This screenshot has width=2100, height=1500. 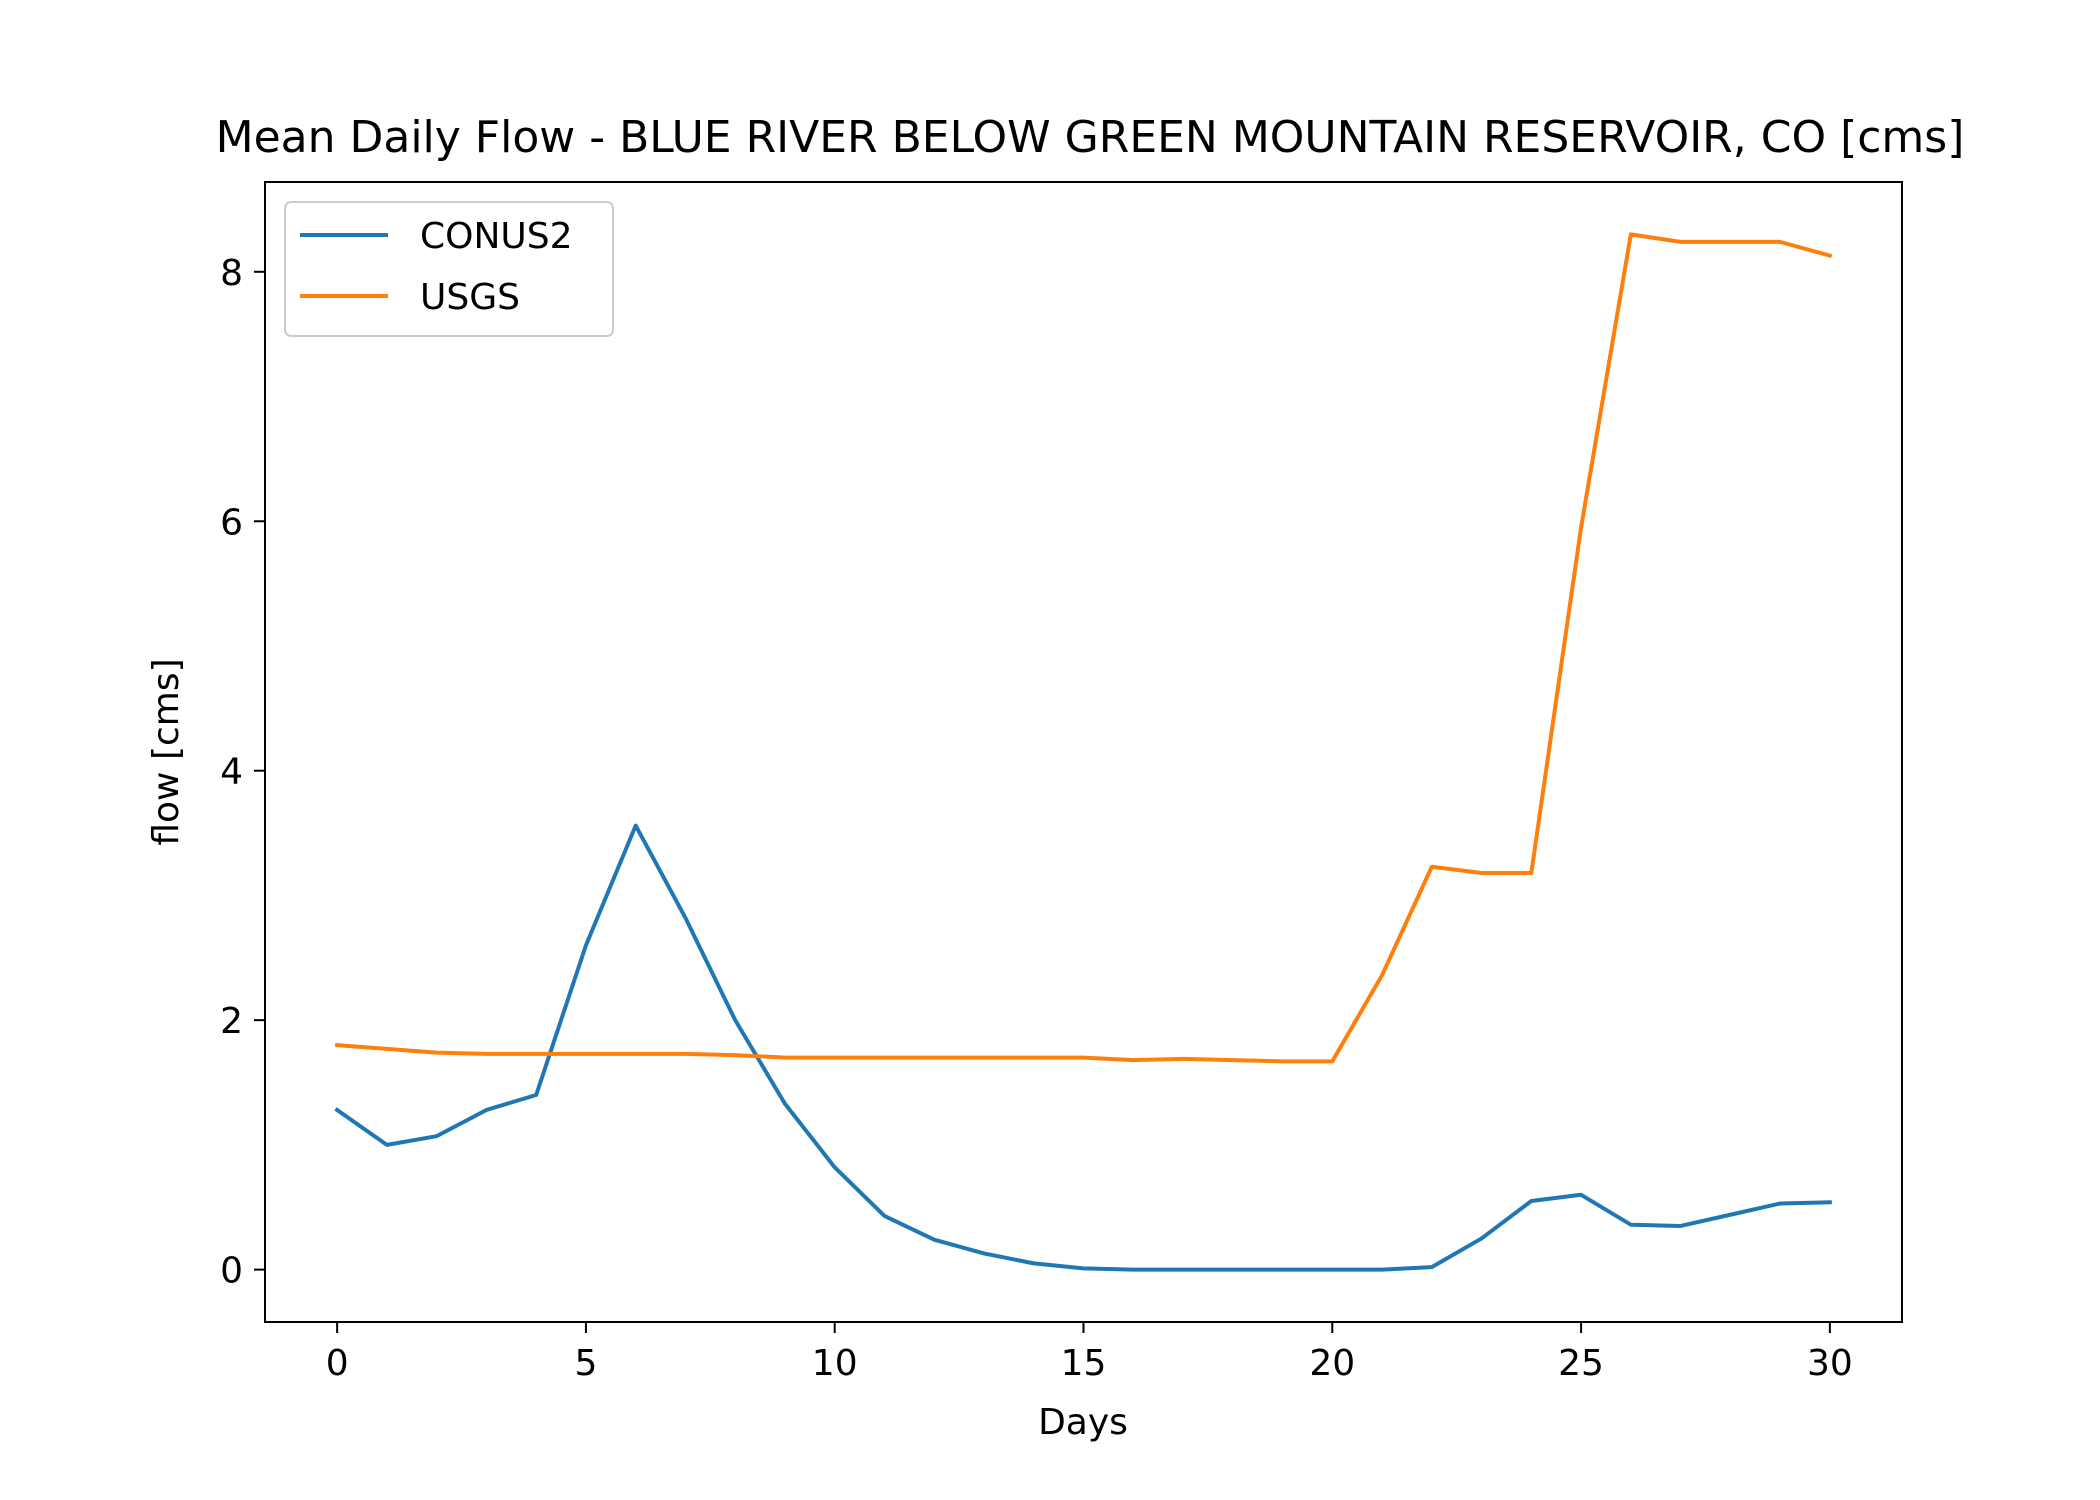 I want to click on x-tick-label: 5, so click(x=585, y=1363).